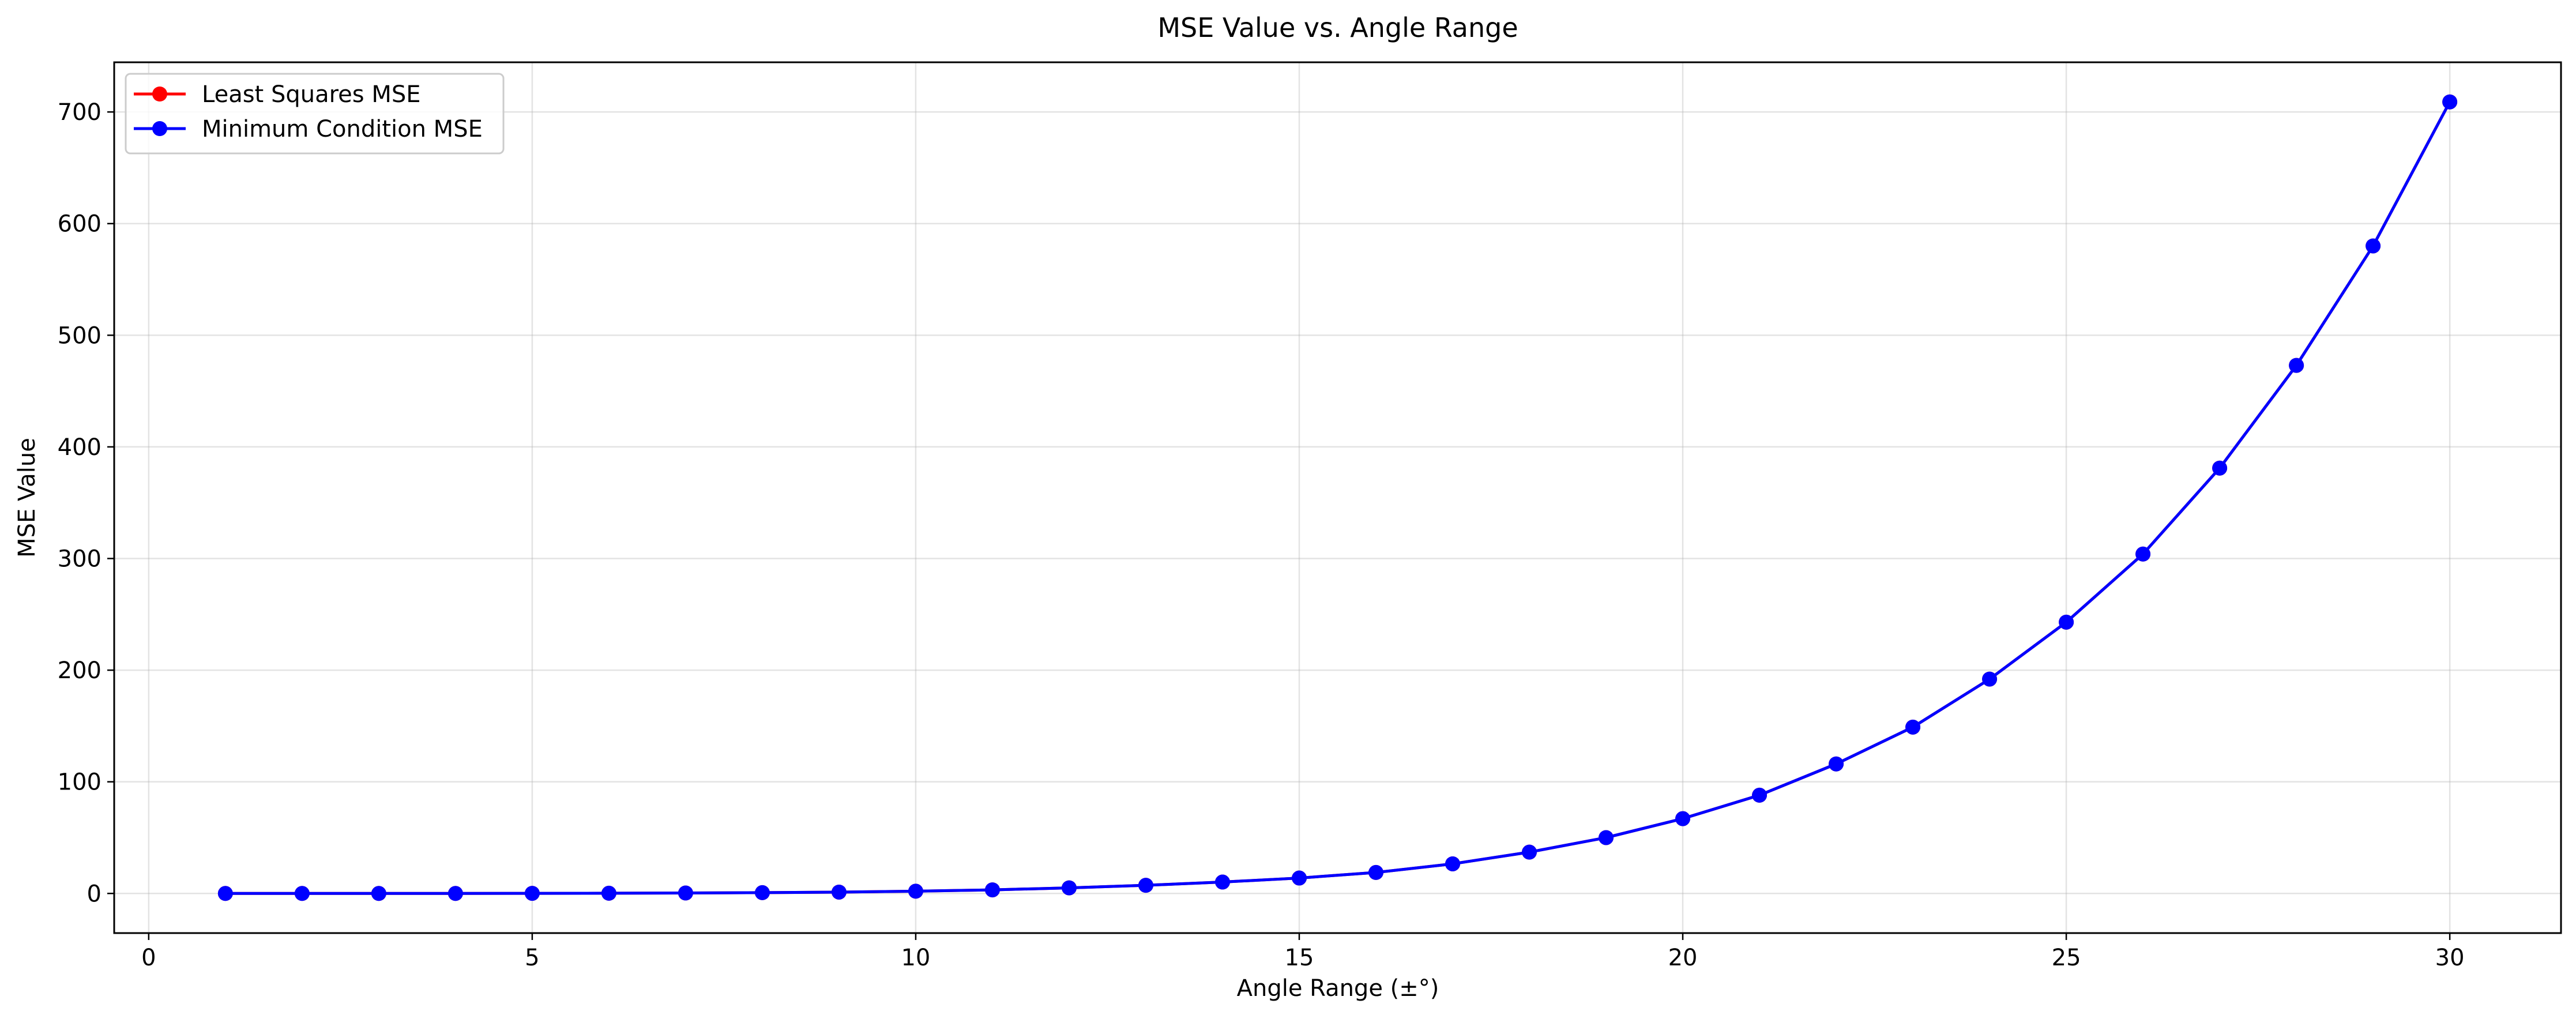 The width and height of the screenshot is (2576, 1019). I want to click on x-tick-label: 15, so click(1299, 958).